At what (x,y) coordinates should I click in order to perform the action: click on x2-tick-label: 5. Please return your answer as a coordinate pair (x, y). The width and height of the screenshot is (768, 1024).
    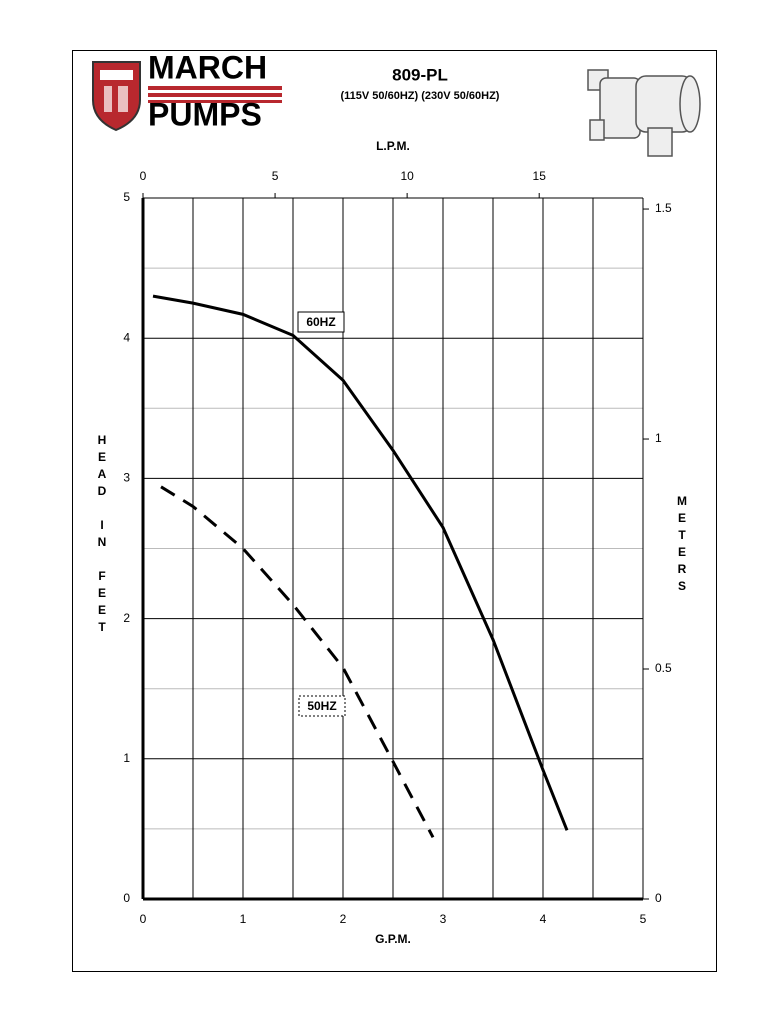
    Looking at the image, I should click on (275, 176).